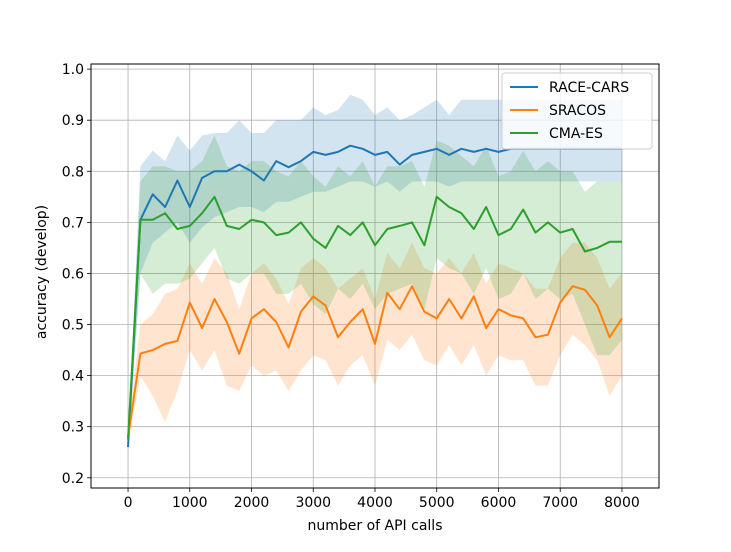 The width and height of the screenshot is (731, 552). What do you see at coordinates (589, 88) in the screenshot?
I see `legend-label-race-cars: RACE-CARS` at bounding box center [589, 88].